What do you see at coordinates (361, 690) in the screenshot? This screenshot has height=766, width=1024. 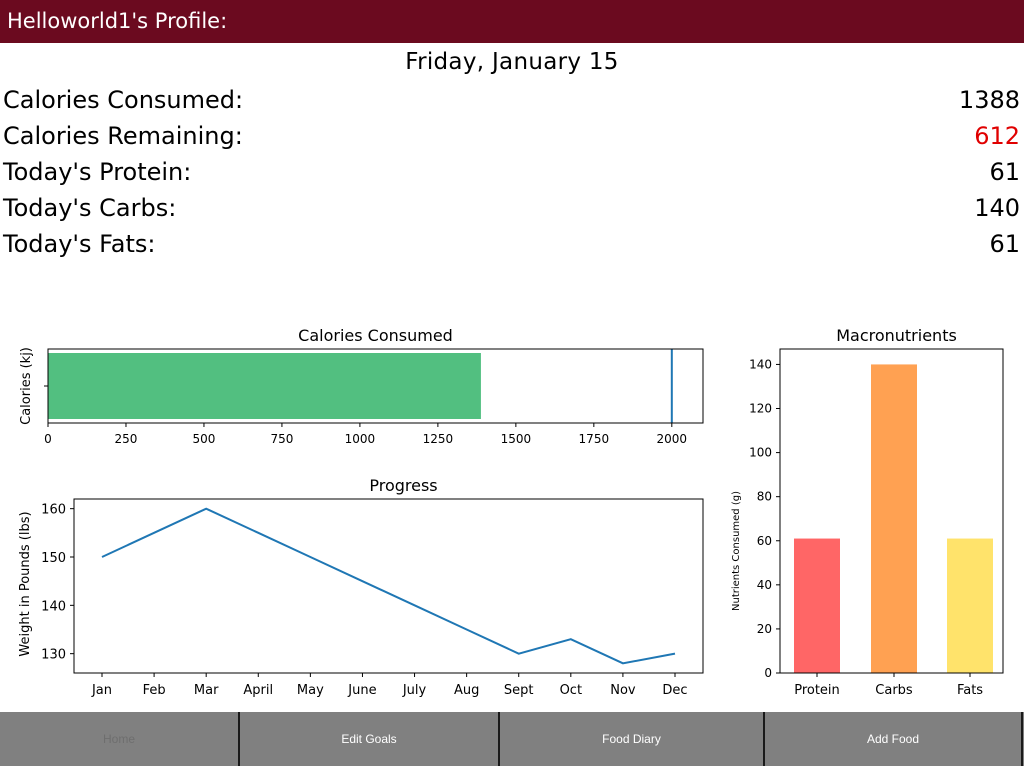 I see `x-tick-label: June` at bounding box center [361, 690].